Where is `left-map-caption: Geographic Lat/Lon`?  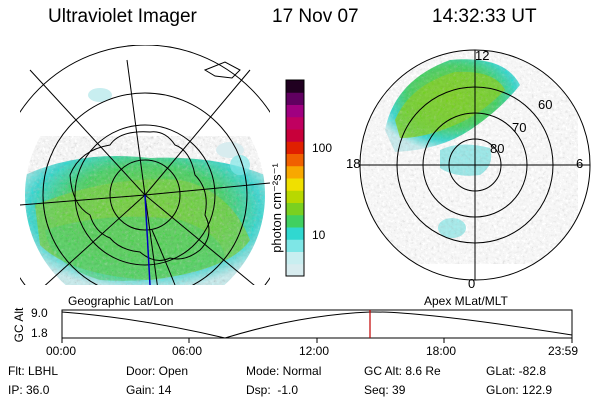 left-map-caption: Geographic Lat/Lon is located at coordinates (121, 301).